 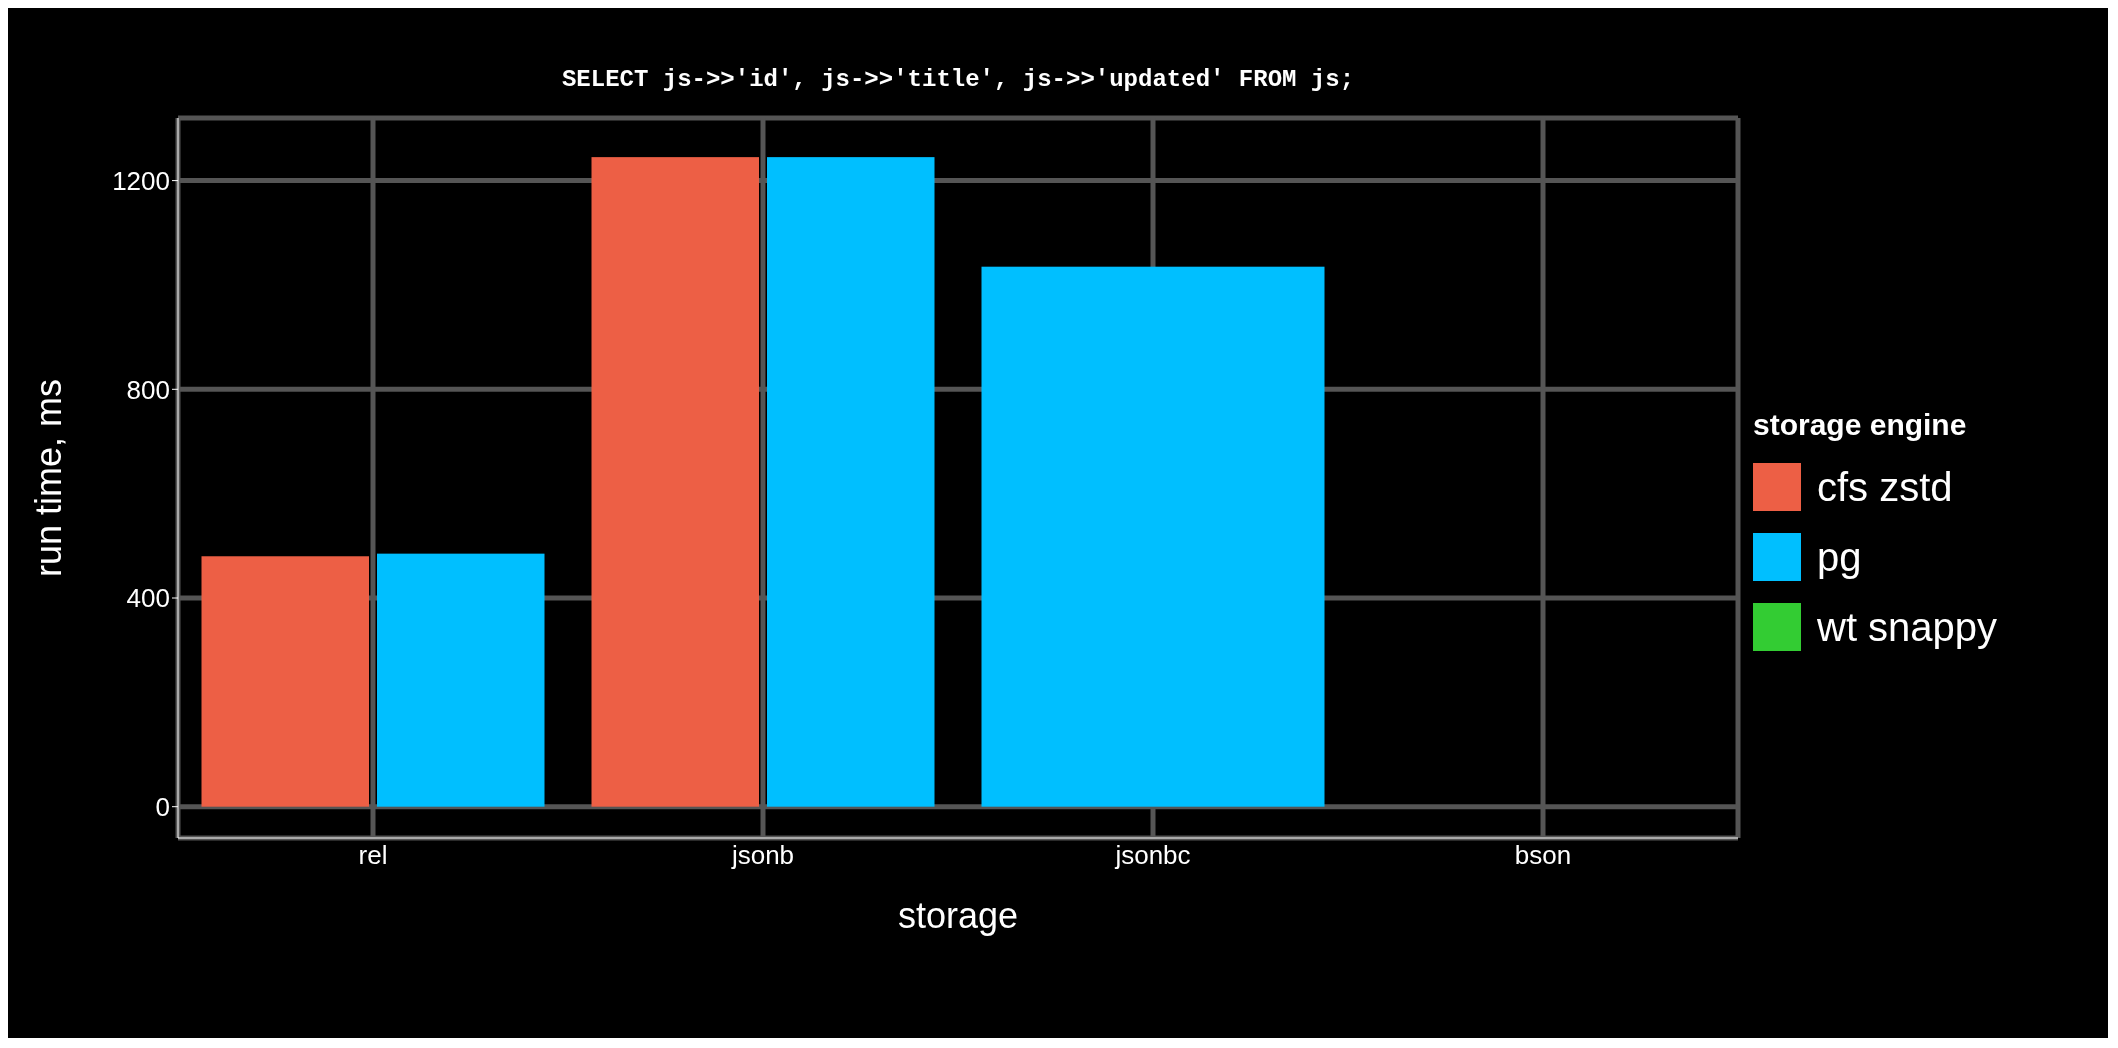 What do you see at coordinates (1860, 425) in the screenshot?
I see `legend-title: storage engine` at bounding box center [1860, 425].